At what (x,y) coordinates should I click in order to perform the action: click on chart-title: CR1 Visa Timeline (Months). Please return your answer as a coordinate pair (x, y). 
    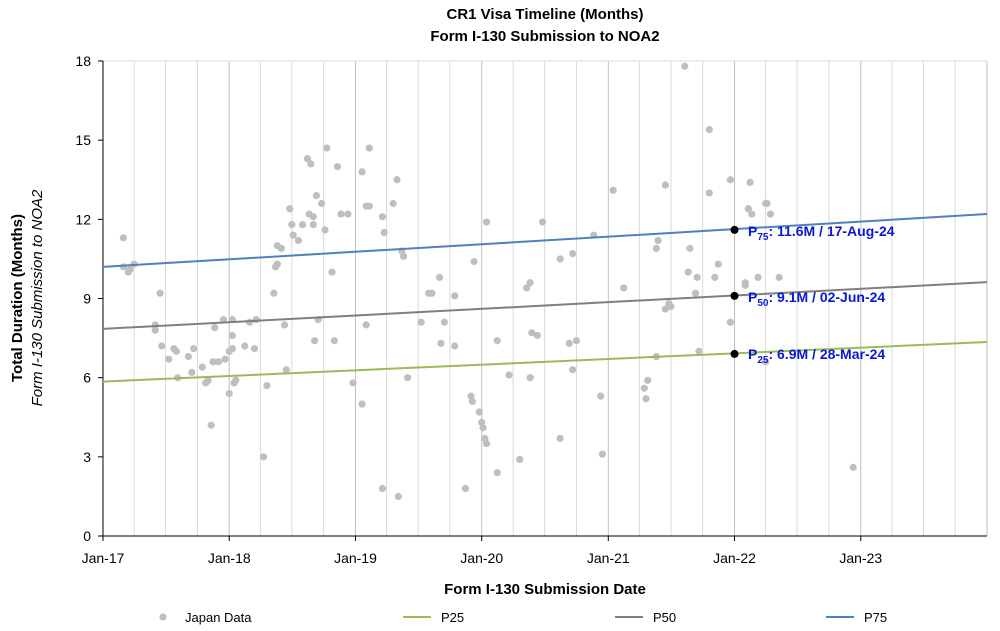
    Looking at the image, I should click on (545, 14).